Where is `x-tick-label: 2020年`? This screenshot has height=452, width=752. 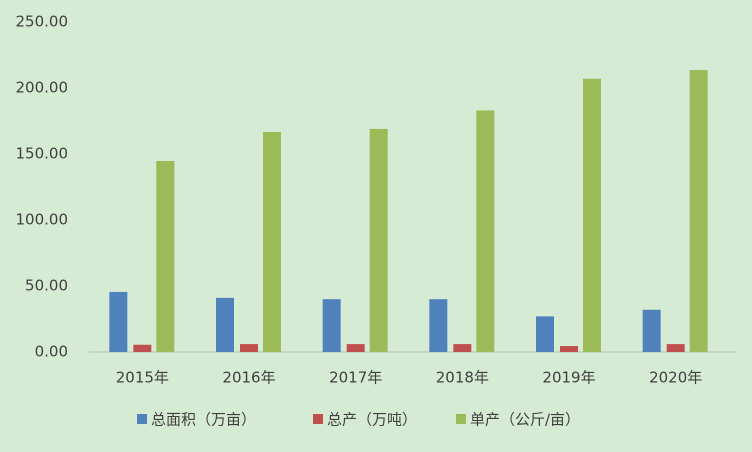 x-tick-label: 2020年 is located at coordinates (675, 378).